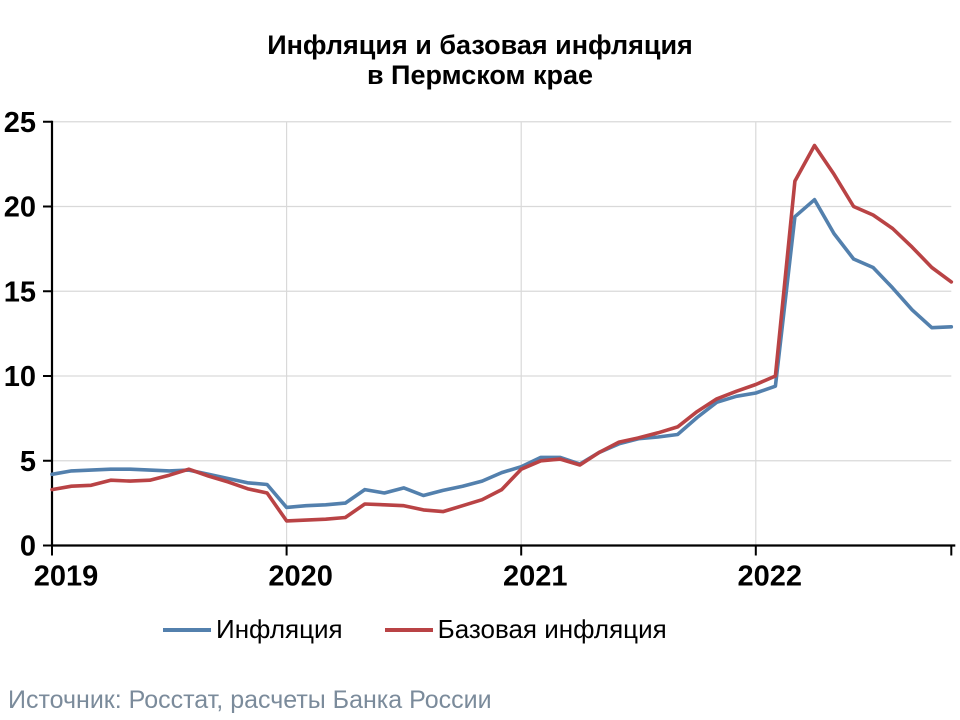  Describe the element at coordinates (20, 377) in the screenshot. I see `y-tick-label: 10` at that location.